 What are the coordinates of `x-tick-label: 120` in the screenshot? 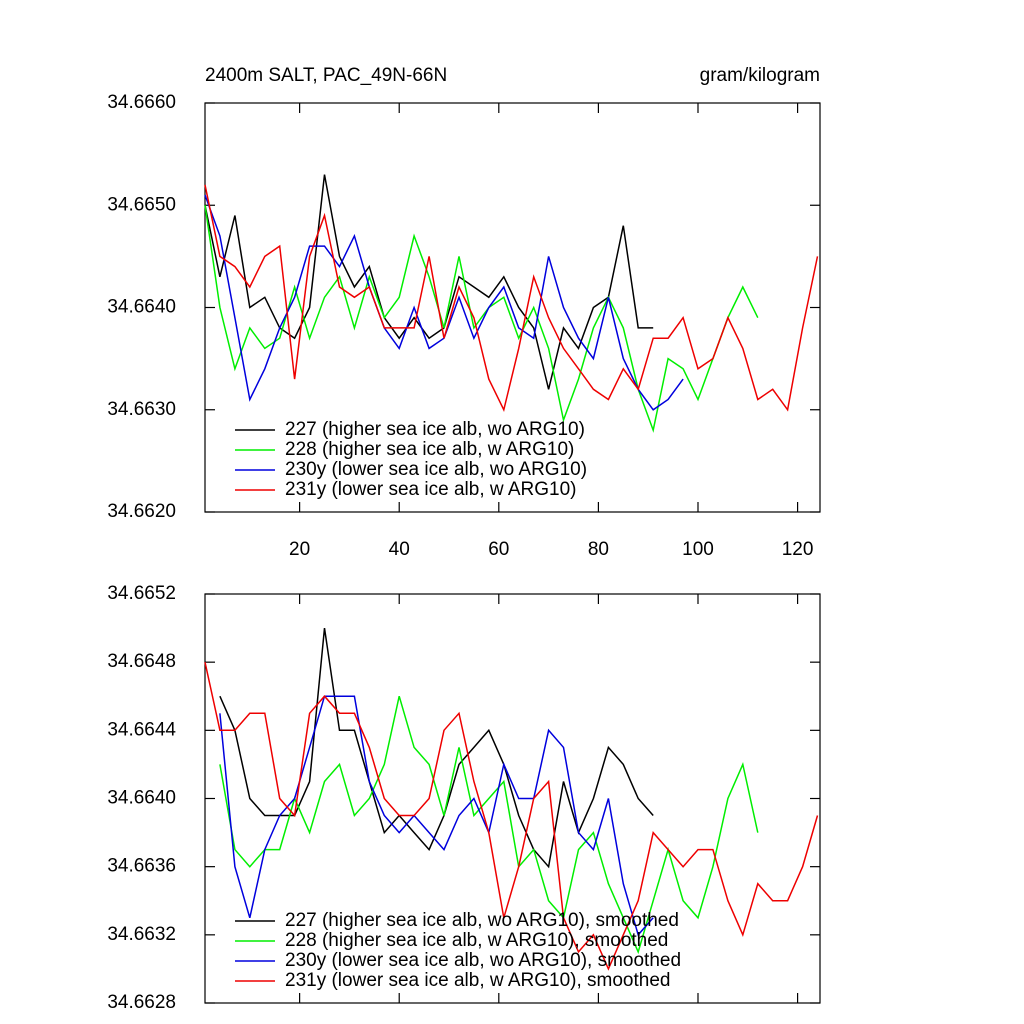 It's located at (798, 549).